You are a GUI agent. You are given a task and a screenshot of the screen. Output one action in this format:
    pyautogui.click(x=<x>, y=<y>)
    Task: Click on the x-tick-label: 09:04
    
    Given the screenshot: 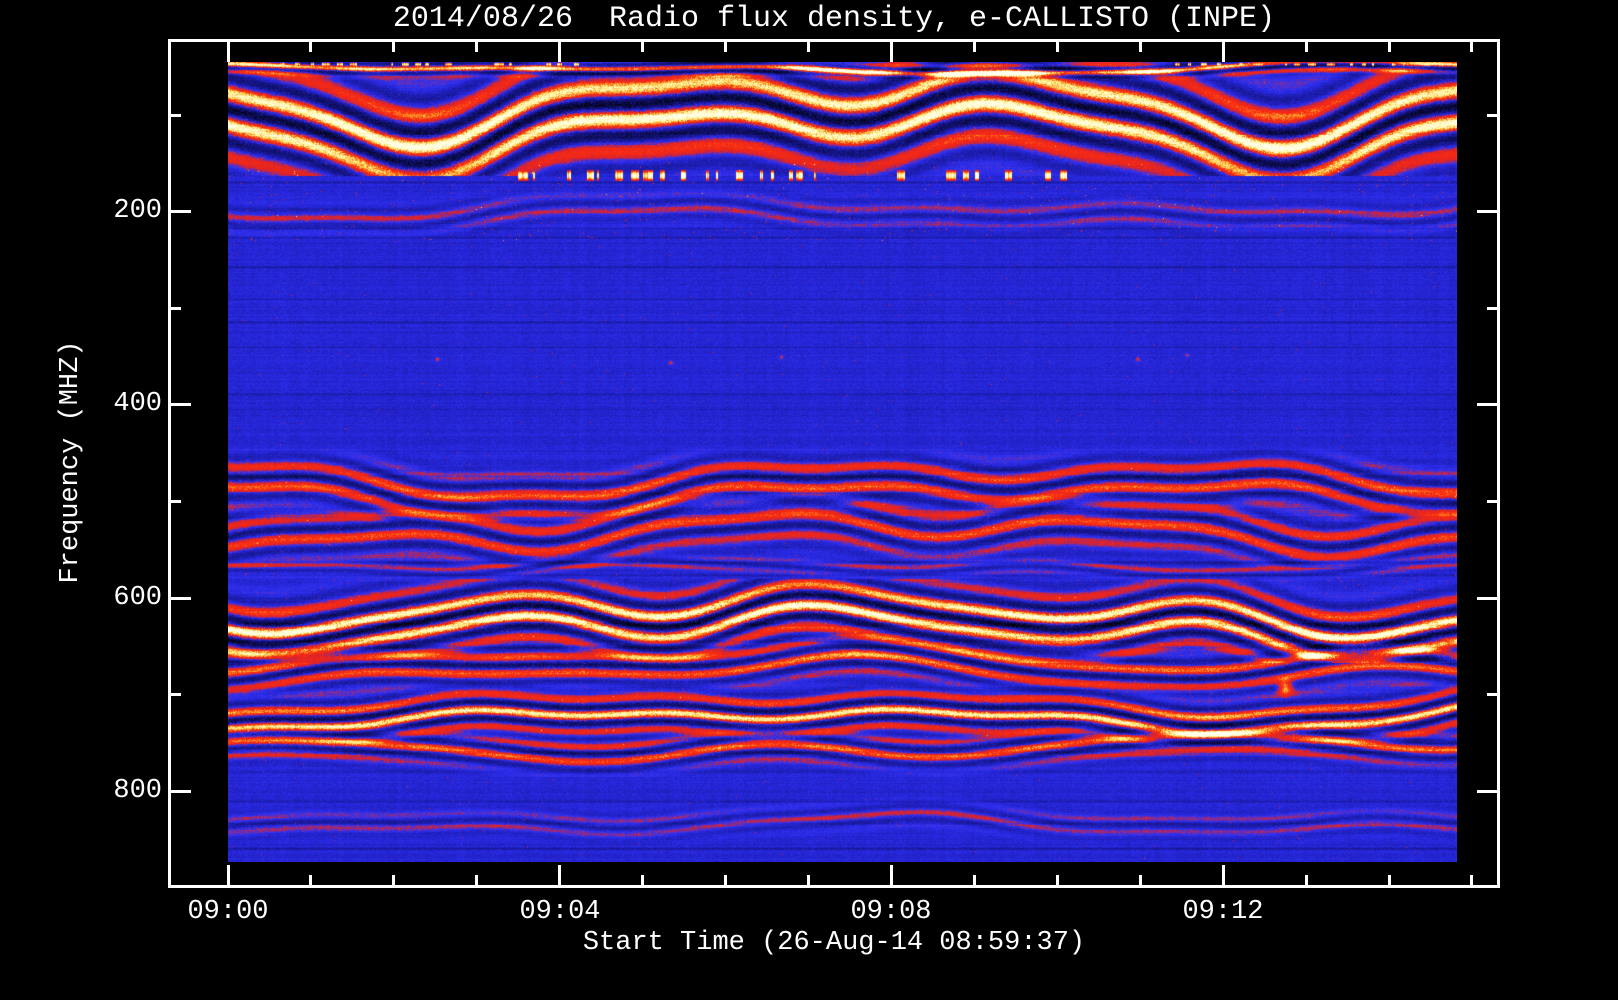 What is the action you would take?
    pyautogui.click(x=560, y=912)
    